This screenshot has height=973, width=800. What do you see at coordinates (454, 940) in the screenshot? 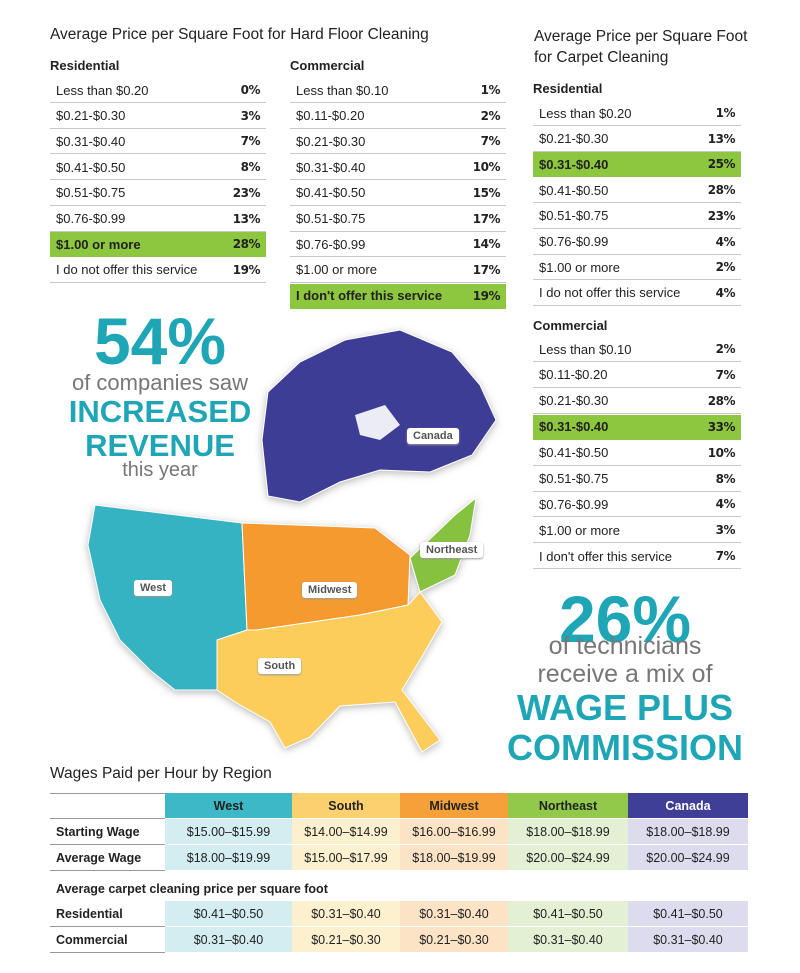
I see `table-cell: $0.21–$0.30` at bounding box center [454, 940].